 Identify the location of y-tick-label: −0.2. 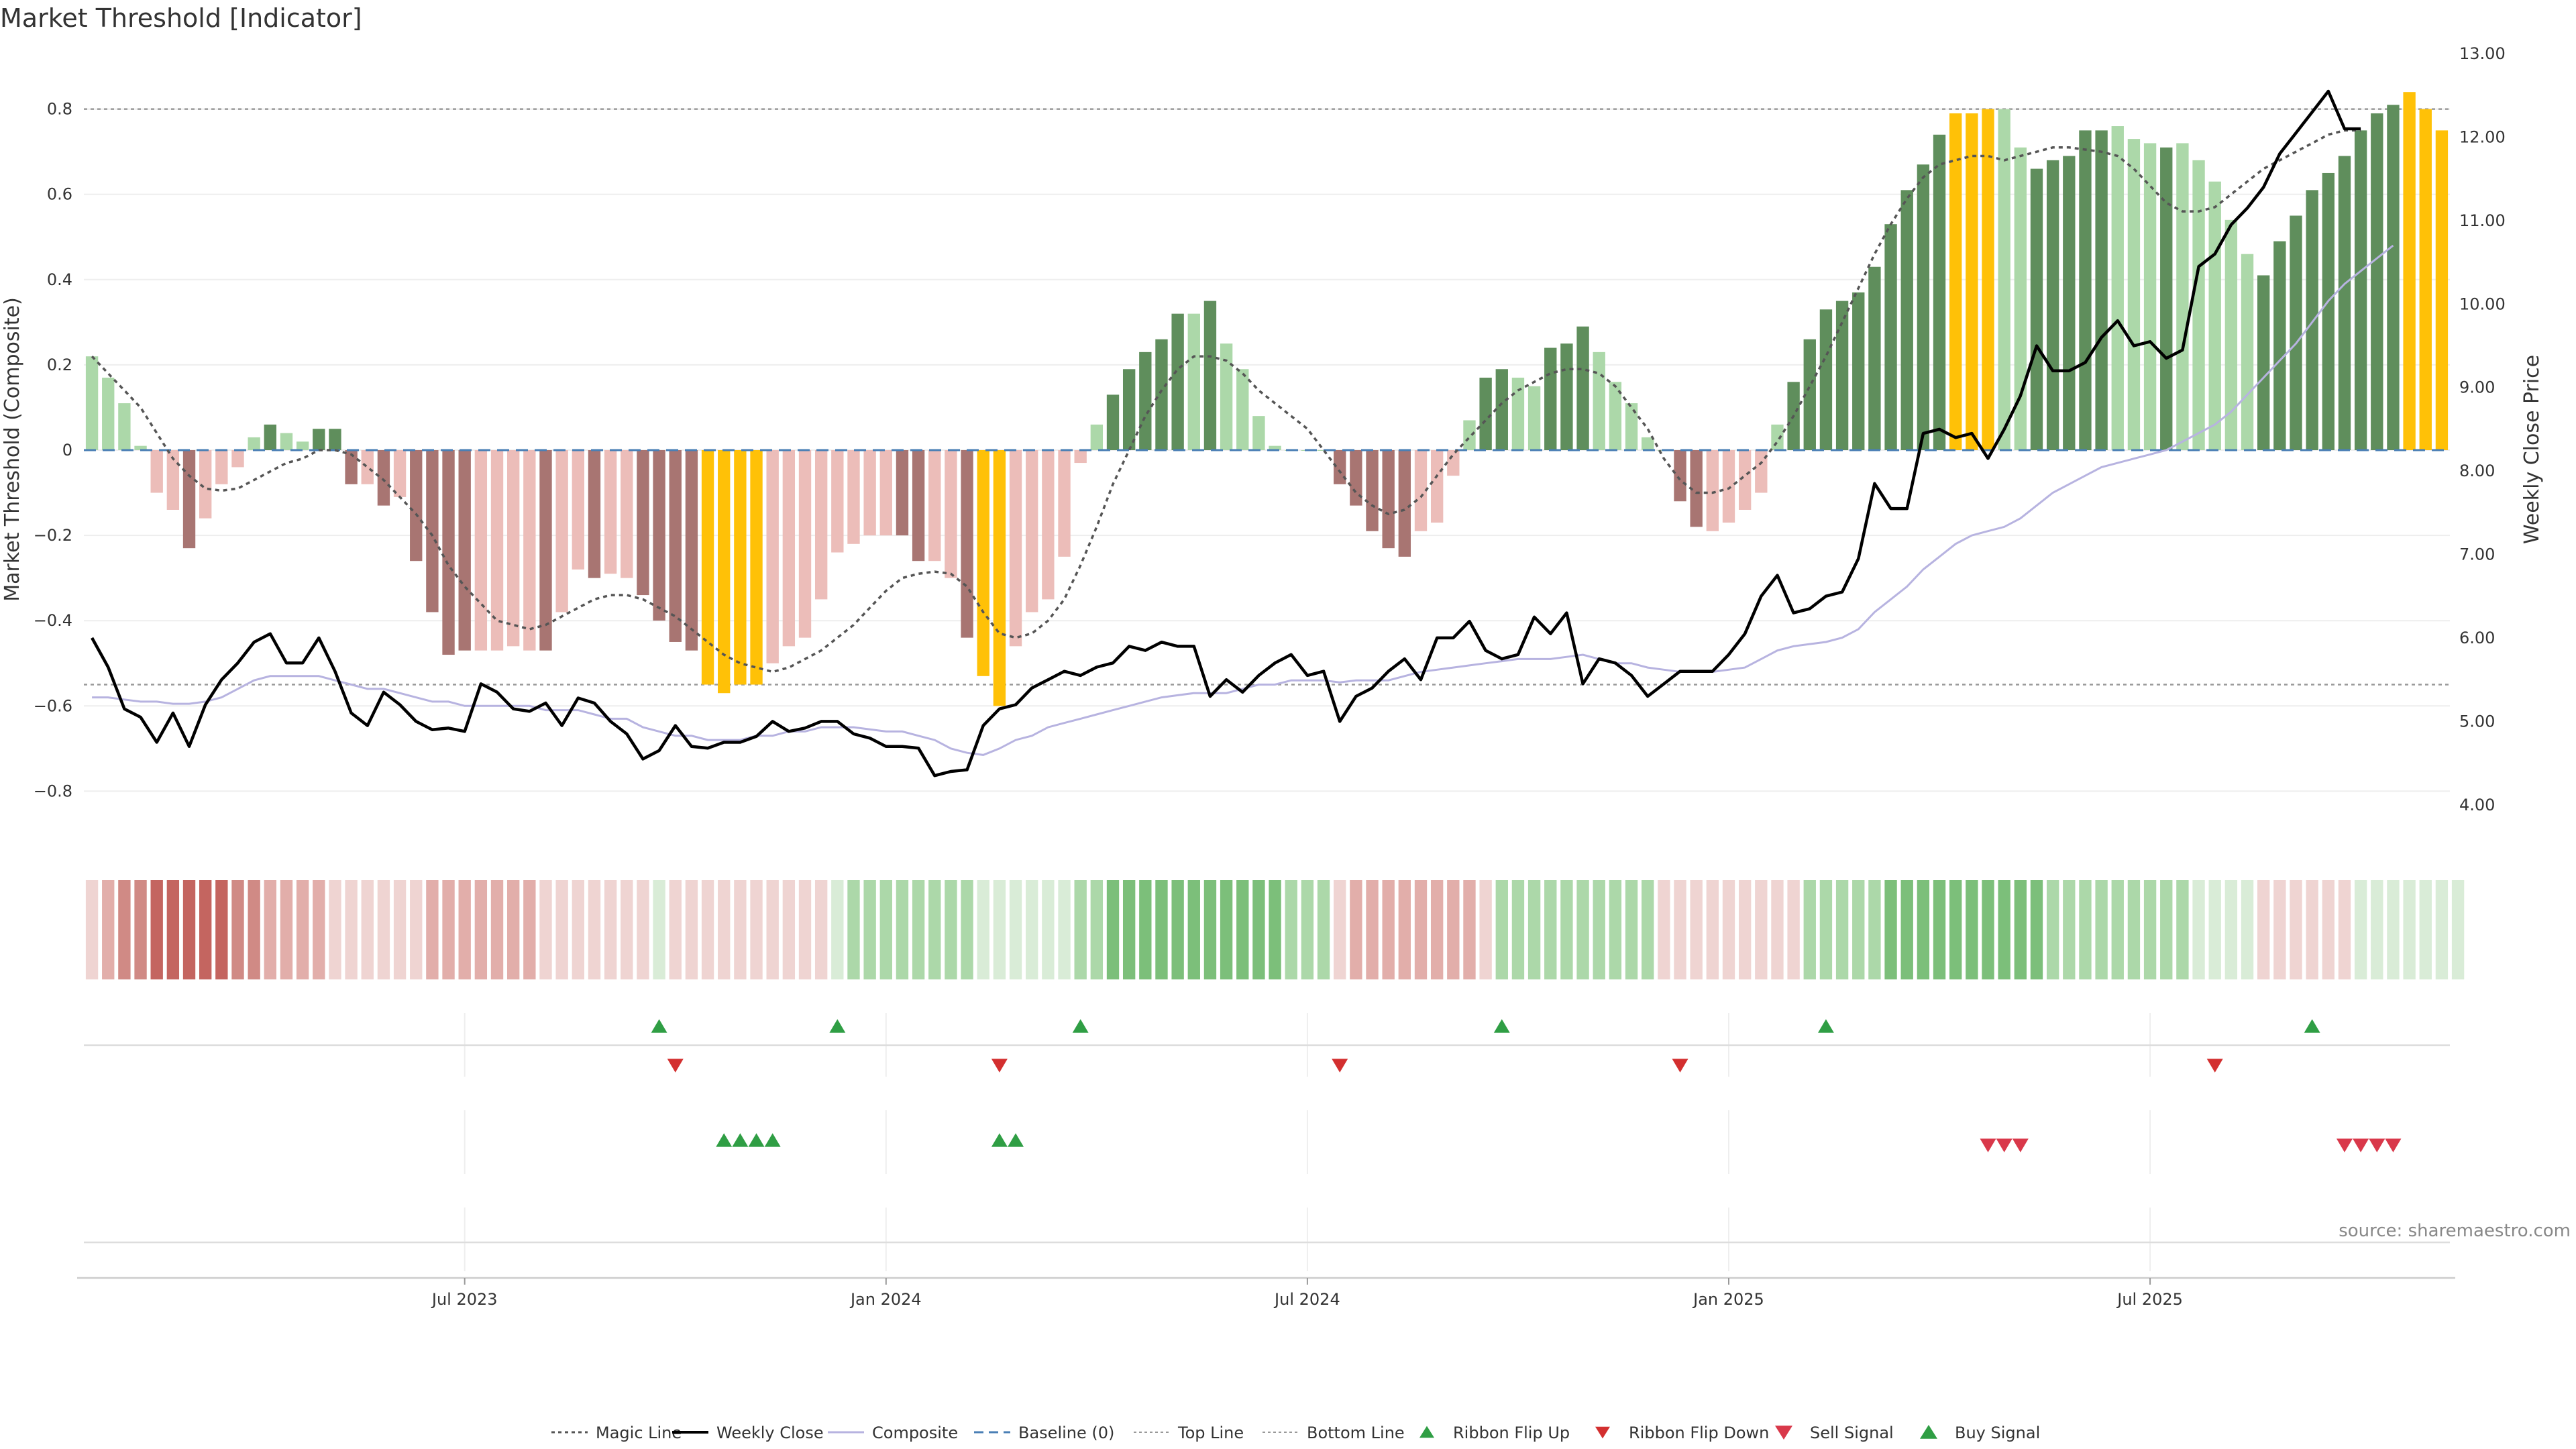
(53, 535).